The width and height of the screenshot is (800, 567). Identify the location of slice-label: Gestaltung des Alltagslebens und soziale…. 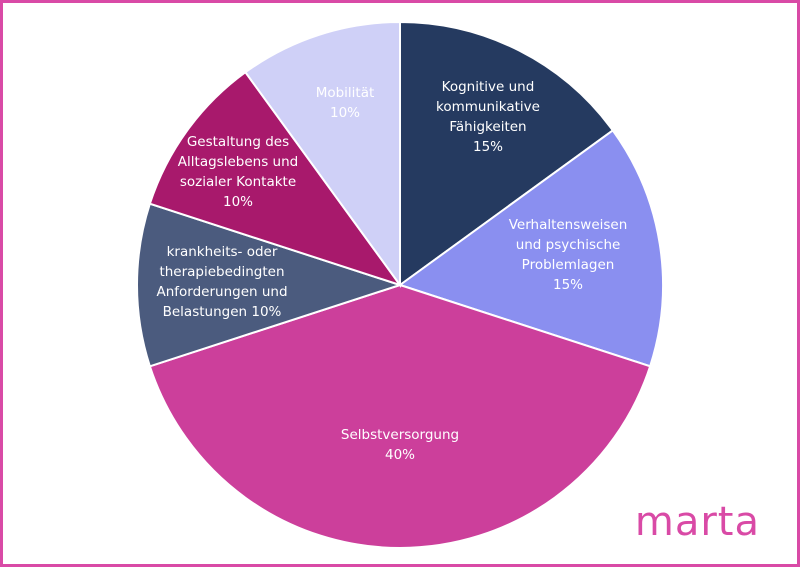
(238, 172).